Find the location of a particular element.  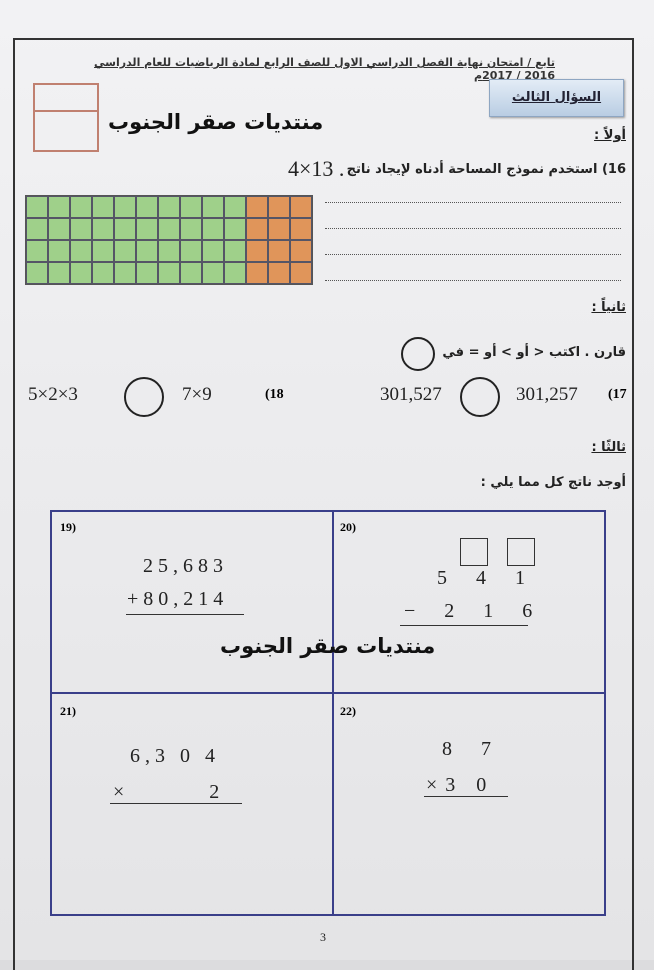

q22-answer-line is located at coordinates (466, 796).